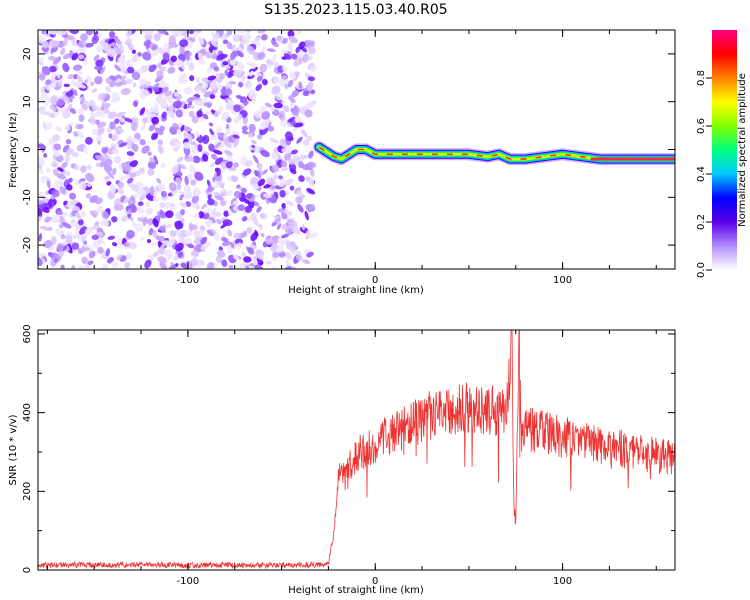 The height and width of the screenshot is (600, 750). Describe the element at coordinates (701, 126) in the screenshot. I see `colorbar-tick-label: 0.6` at that location.